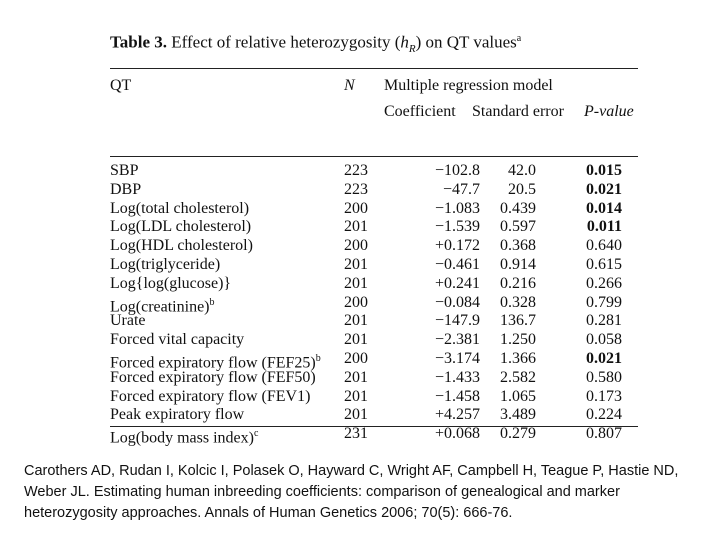 Image resolution: width=720 pixels, height=540 pixels. Describe the element at coordinates (604, 302) in the screenshot. I see `cell-p-value: 0.799` at that location.